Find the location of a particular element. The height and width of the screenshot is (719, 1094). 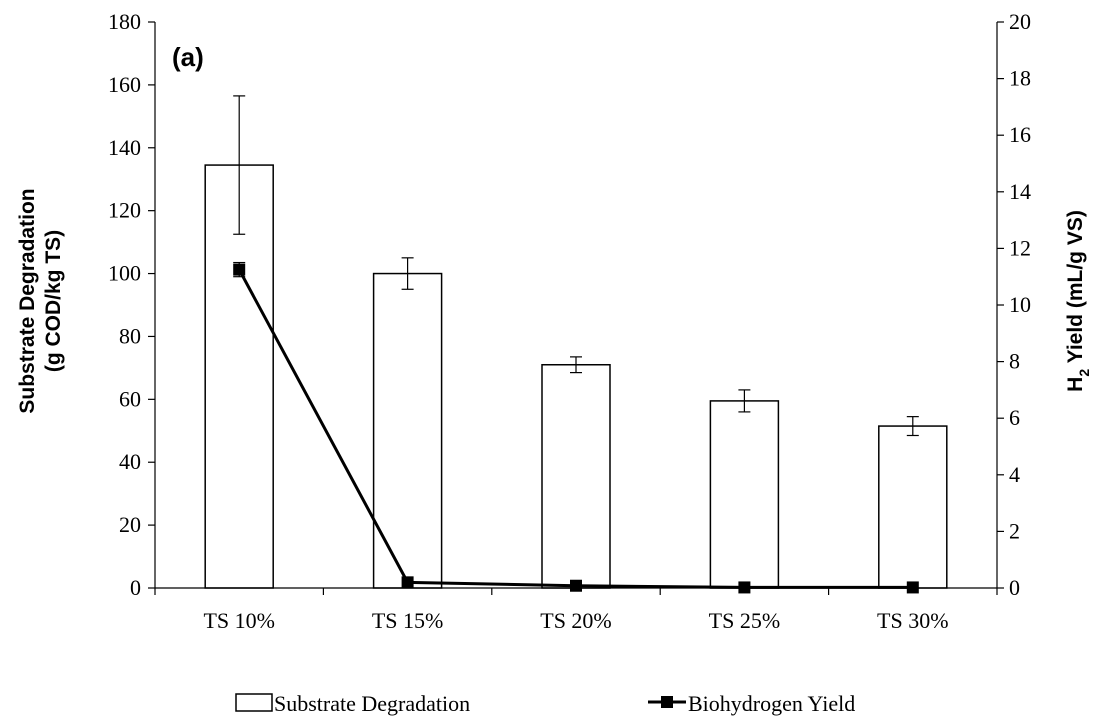

right-axis-title: H2 Yield (mL/g VS) is located at coordinates (1078, 301).